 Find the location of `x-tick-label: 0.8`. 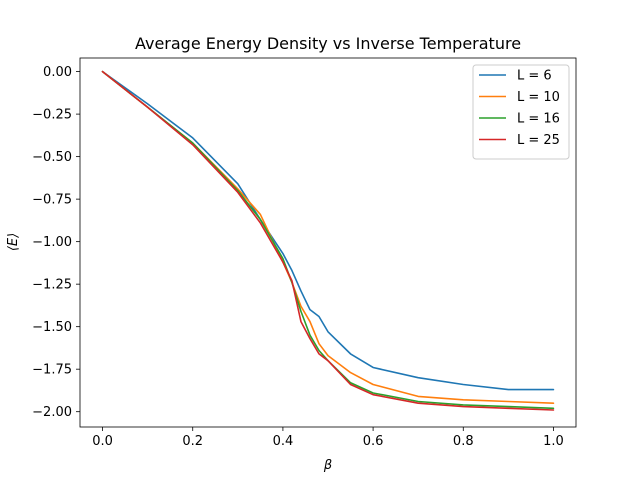

x-tick-label: 0.8 is located at coordinates (463, 441).